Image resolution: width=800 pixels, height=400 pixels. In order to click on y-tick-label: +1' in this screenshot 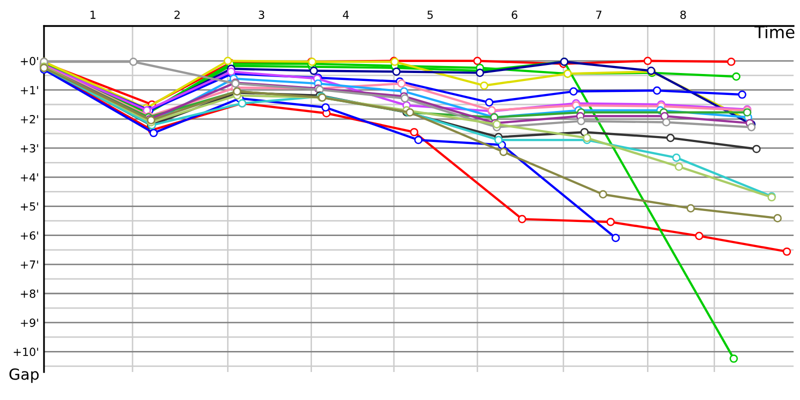, I will do `click(29, 90)`.